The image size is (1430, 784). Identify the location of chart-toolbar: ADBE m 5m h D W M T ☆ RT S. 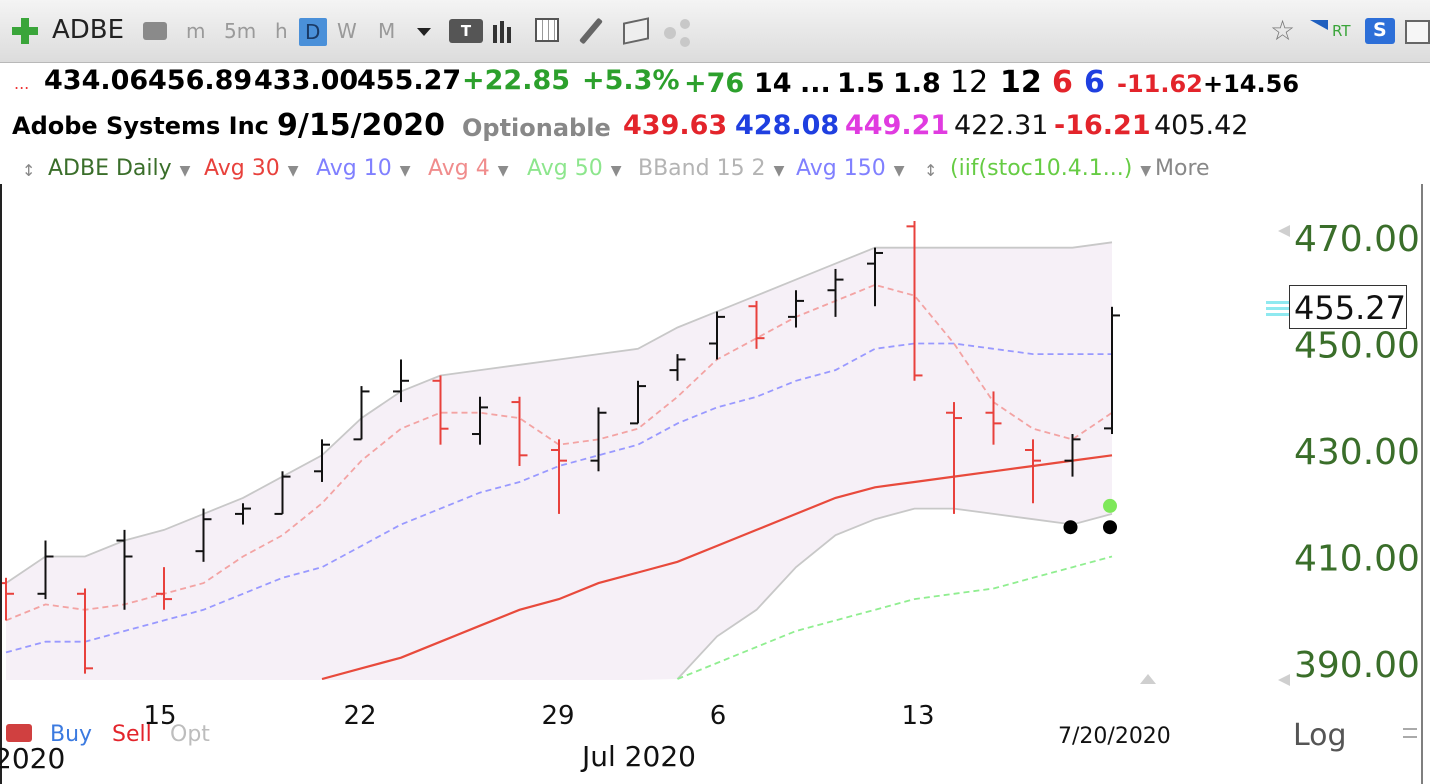
(715, 31).